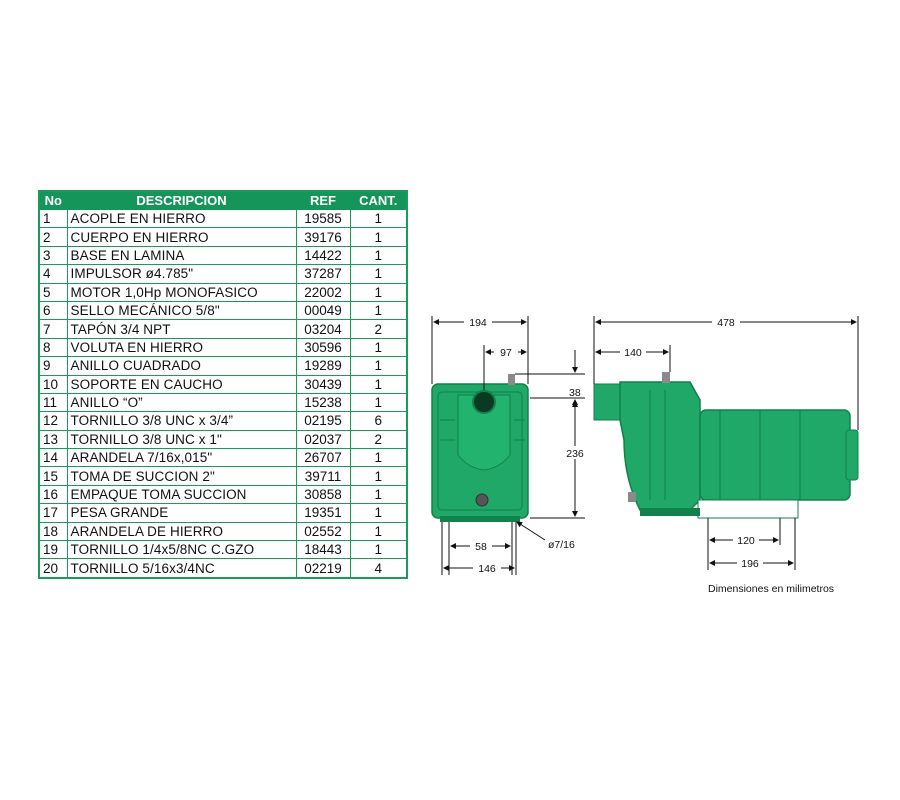  I want to click on cell-descripcion: SOPORTE EN CAUCHO, so click(181, 384).